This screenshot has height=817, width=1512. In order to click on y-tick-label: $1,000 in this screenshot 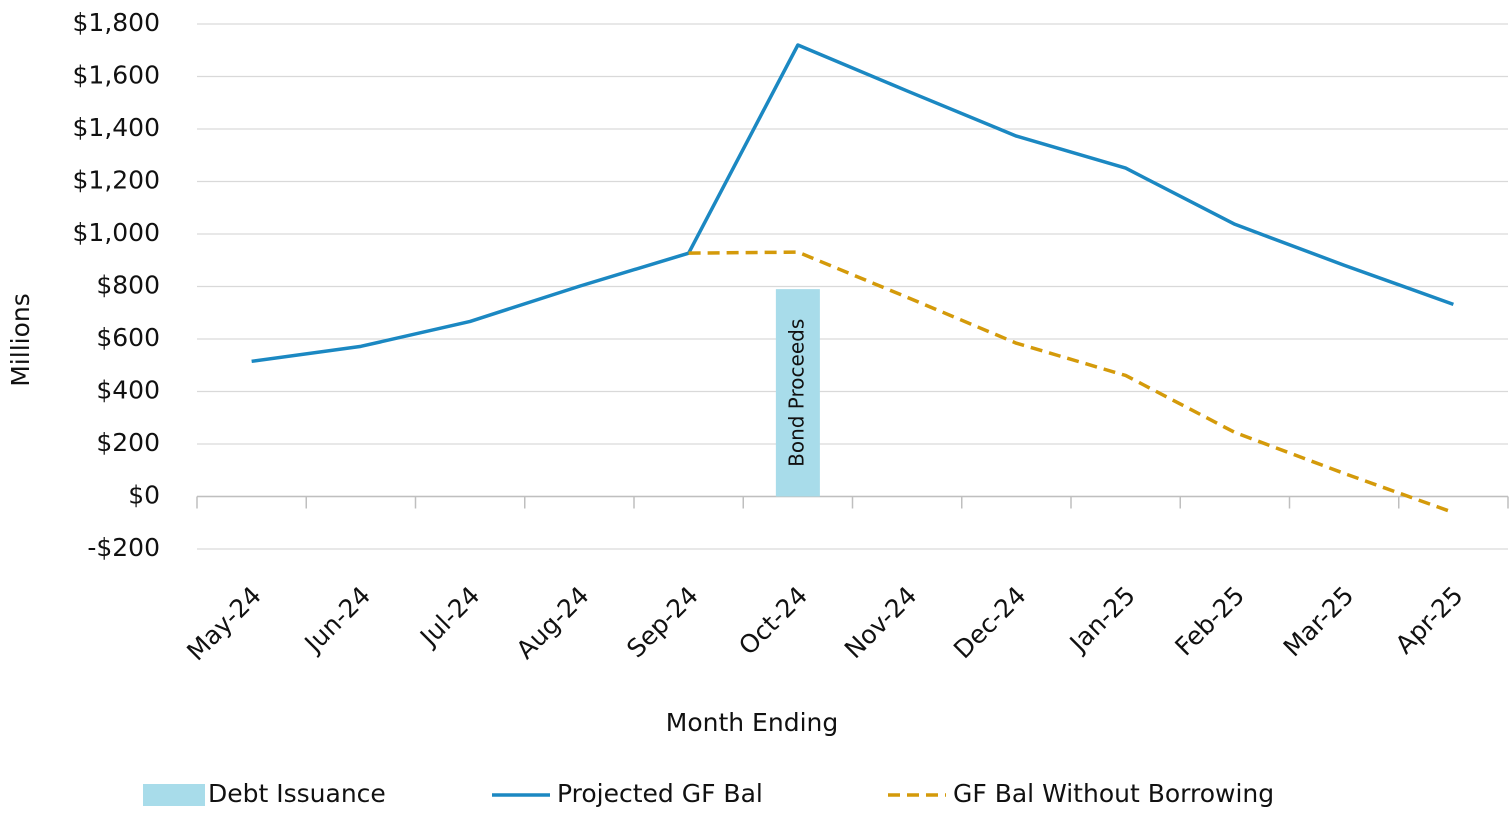, I will do `click(116, 232)`.